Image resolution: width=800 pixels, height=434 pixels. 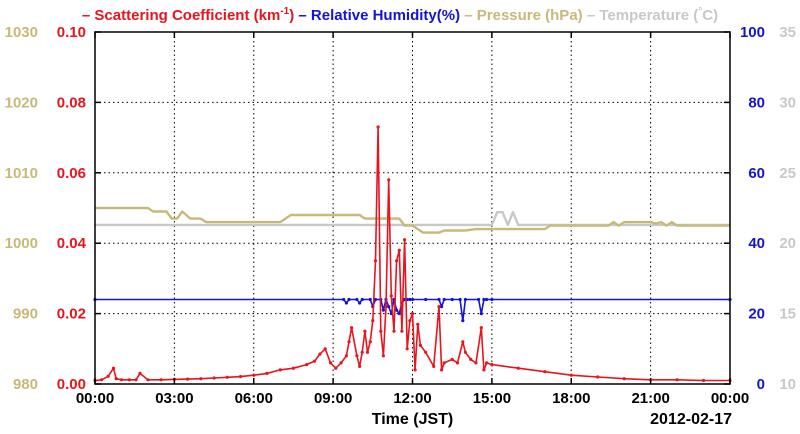 I want to click on temperature-tick-label: 25, so click(x=787, y=173).